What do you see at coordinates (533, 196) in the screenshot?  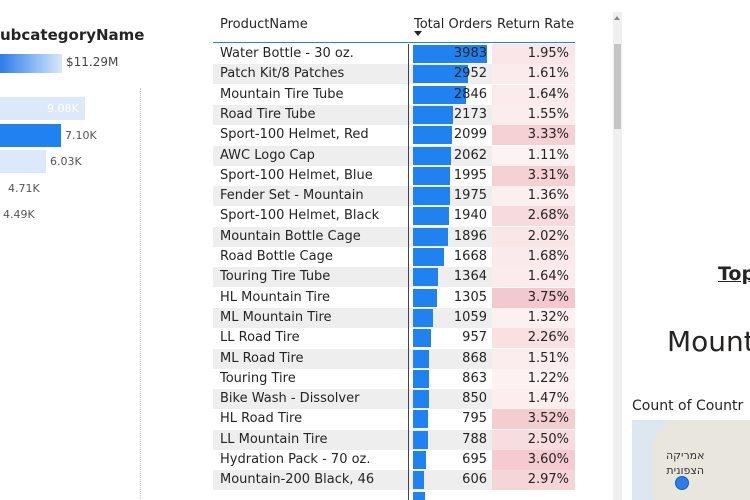 I see `return-rate-cell: 1.36%` at bounding box center [533, 196].